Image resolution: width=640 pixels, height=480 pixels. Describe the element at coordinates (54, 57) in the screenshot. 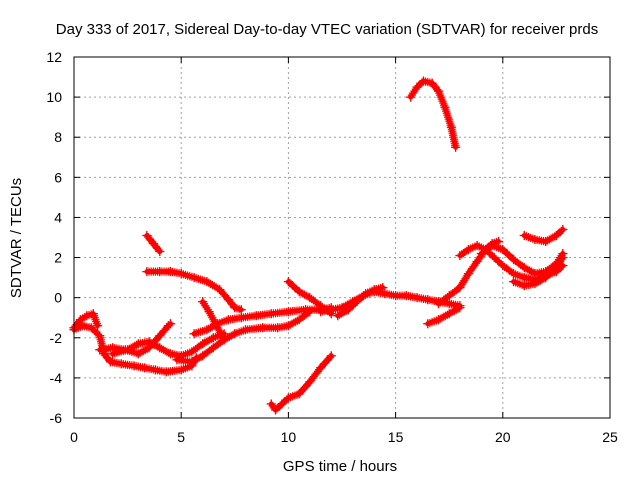

I see `y-tick-label: 12` at that location.